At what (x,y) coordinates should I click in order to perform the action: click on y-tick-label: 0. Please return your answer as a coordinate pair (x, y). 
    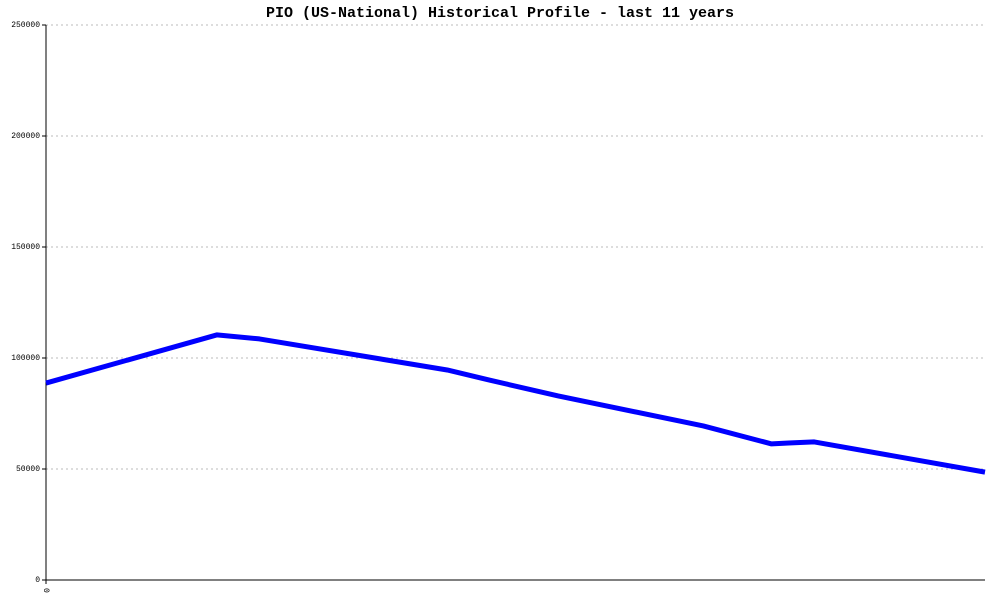
    Looking at the image, I should click on (37, 580).